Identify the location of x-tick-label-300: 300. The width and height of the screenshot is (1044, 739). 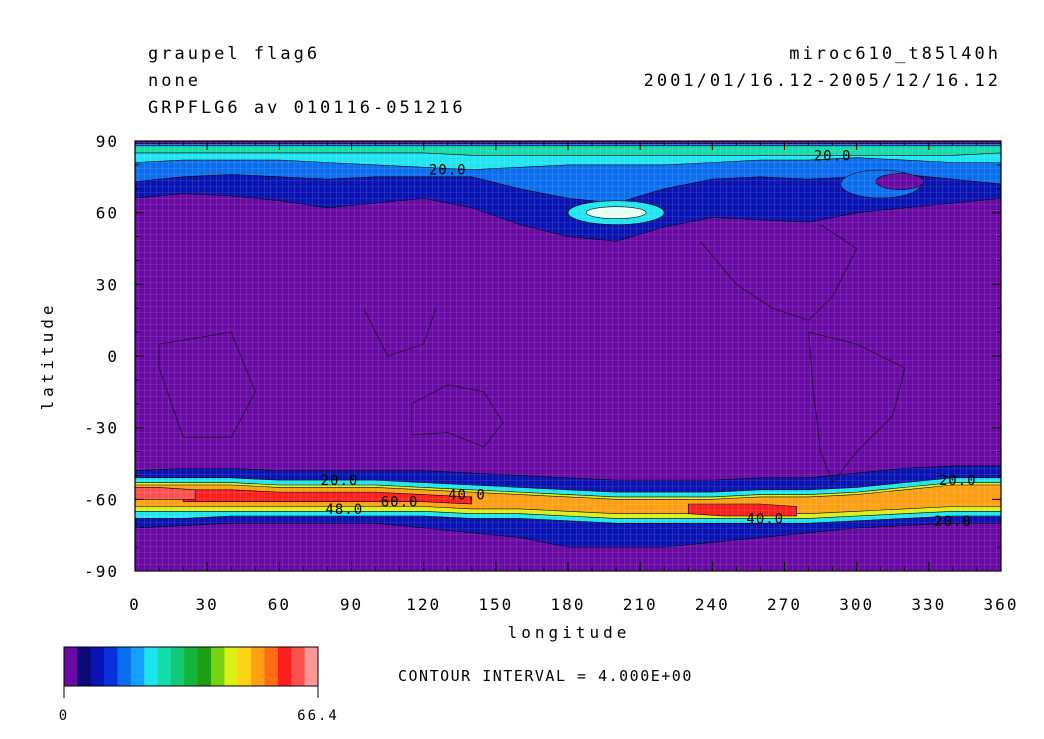
(856, 604).